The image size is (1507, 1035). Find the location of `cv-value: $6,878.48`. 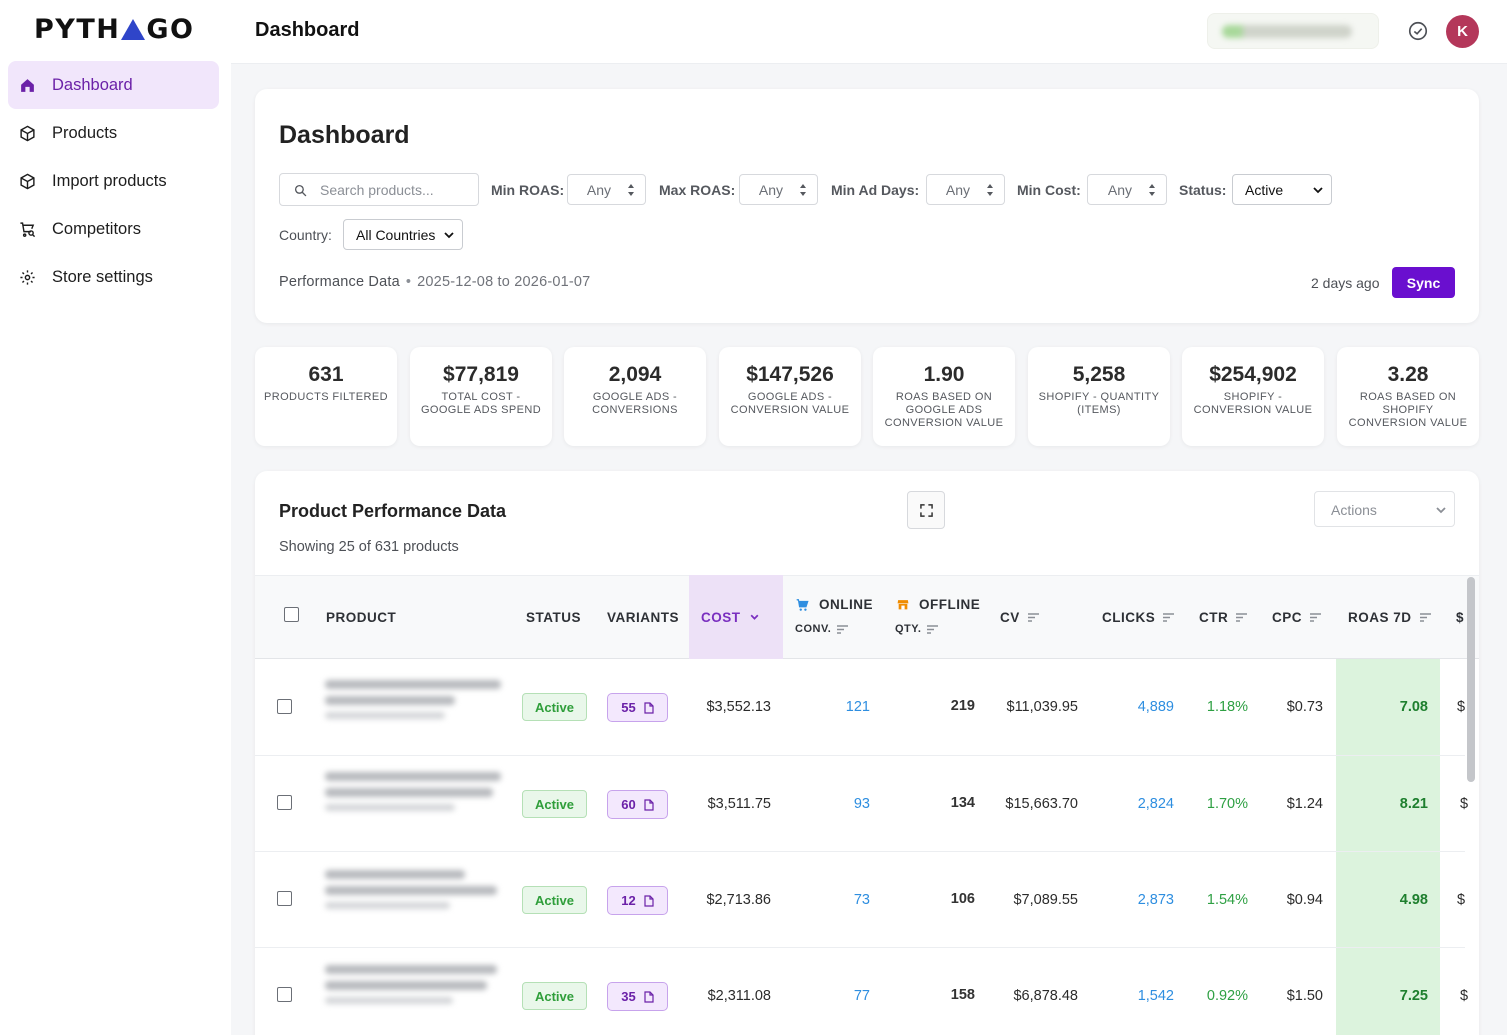

cv-value: $6,878.48 is located at coordinates (1045, 996).